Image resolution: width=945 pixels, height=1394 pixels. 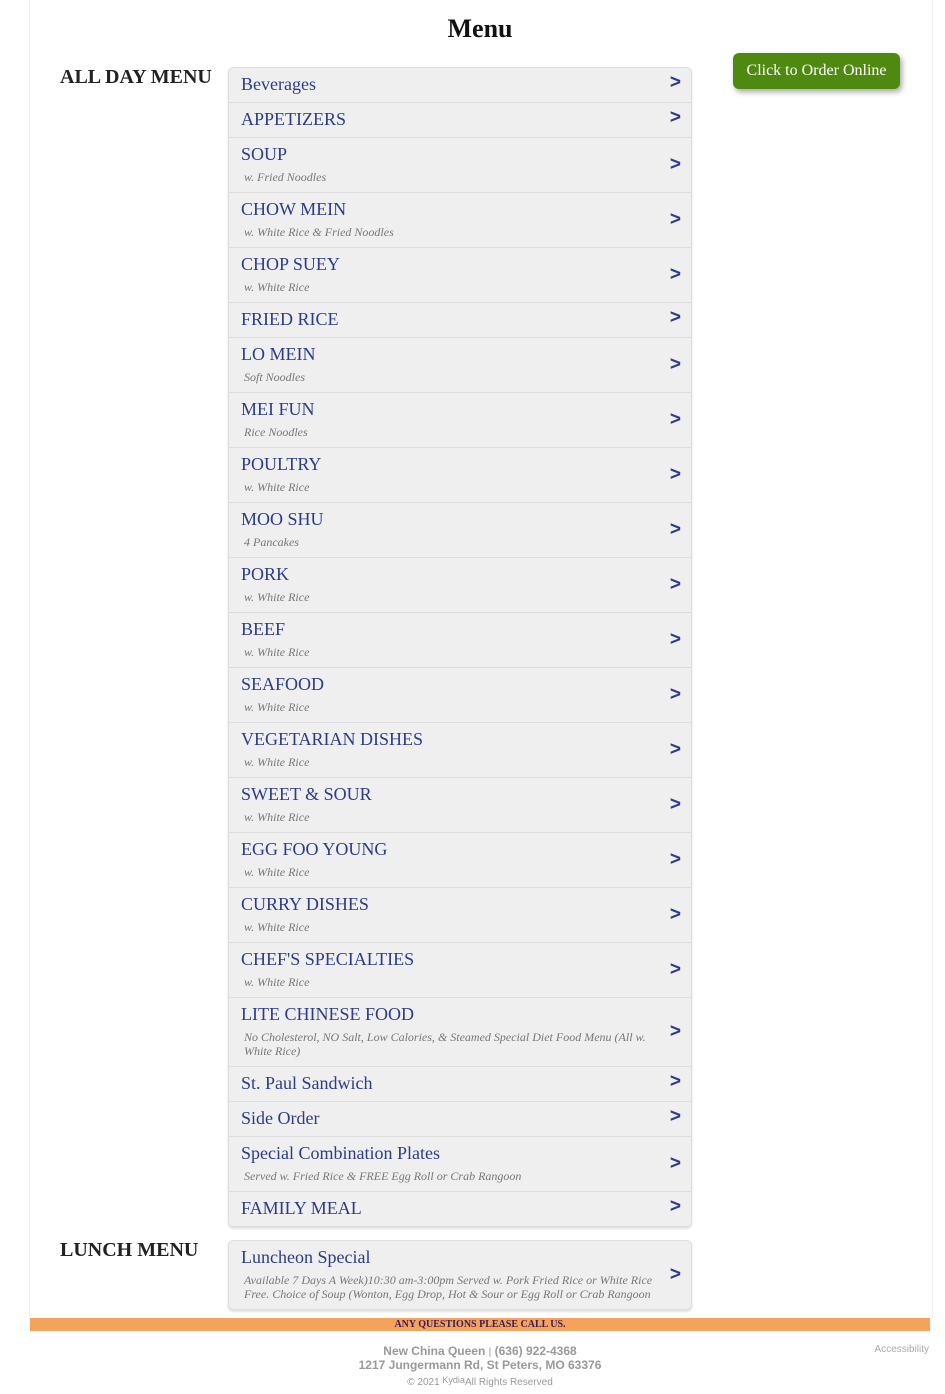 I want to click on category-title: MEI FUN, so click(x=278, y=409).